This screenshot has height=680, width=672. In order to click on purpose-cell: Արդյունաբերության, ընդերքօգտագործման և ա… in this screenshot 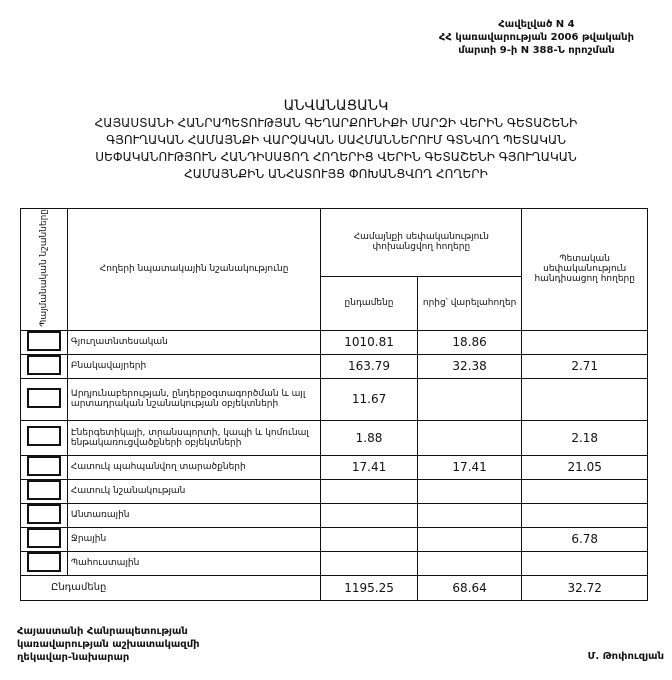, I will do `click(194, 399)`.